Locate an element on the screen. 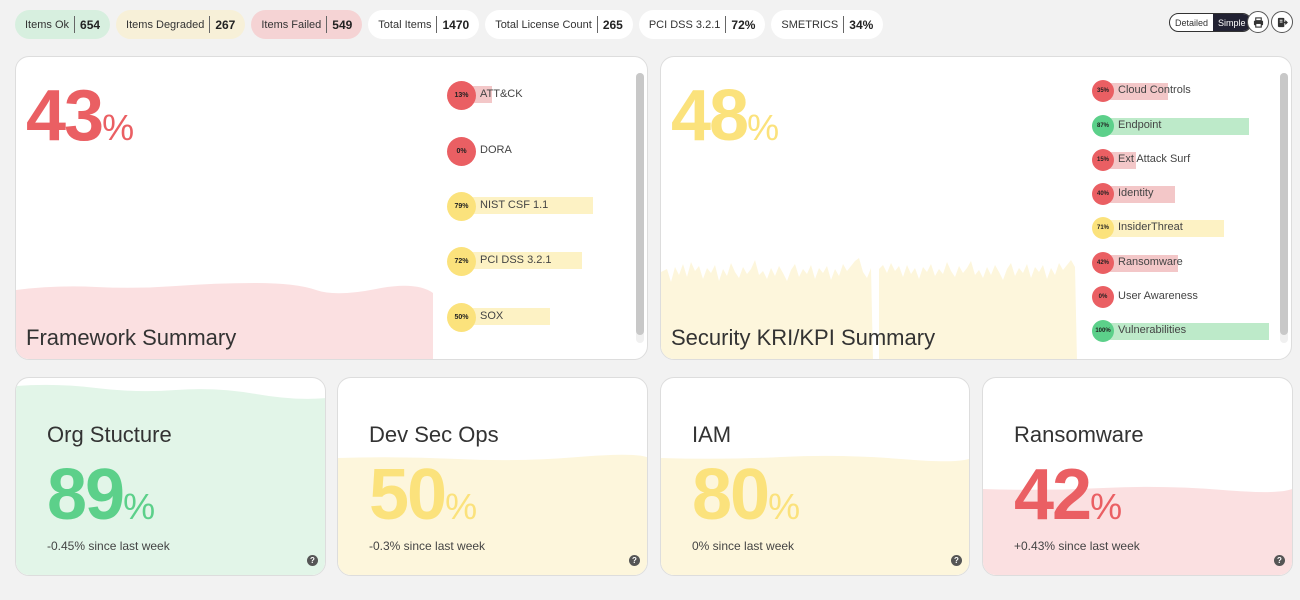  card-iam: IAM 80% 0% since last week ? is located at coordinates (815, 476).